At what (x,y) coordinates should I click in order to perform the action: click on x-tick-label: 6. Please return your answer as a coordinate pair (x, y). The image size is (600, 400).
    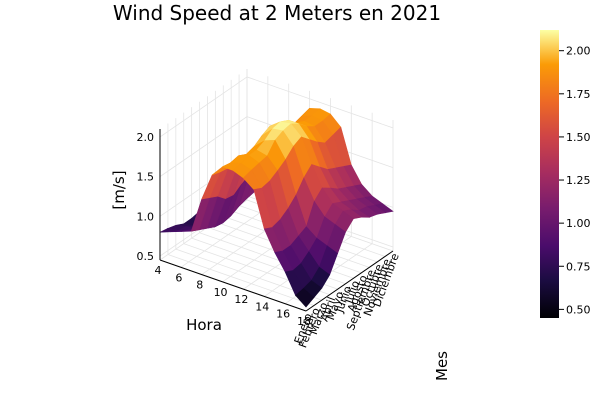
    Looking at the image, I should click on (178, 277).